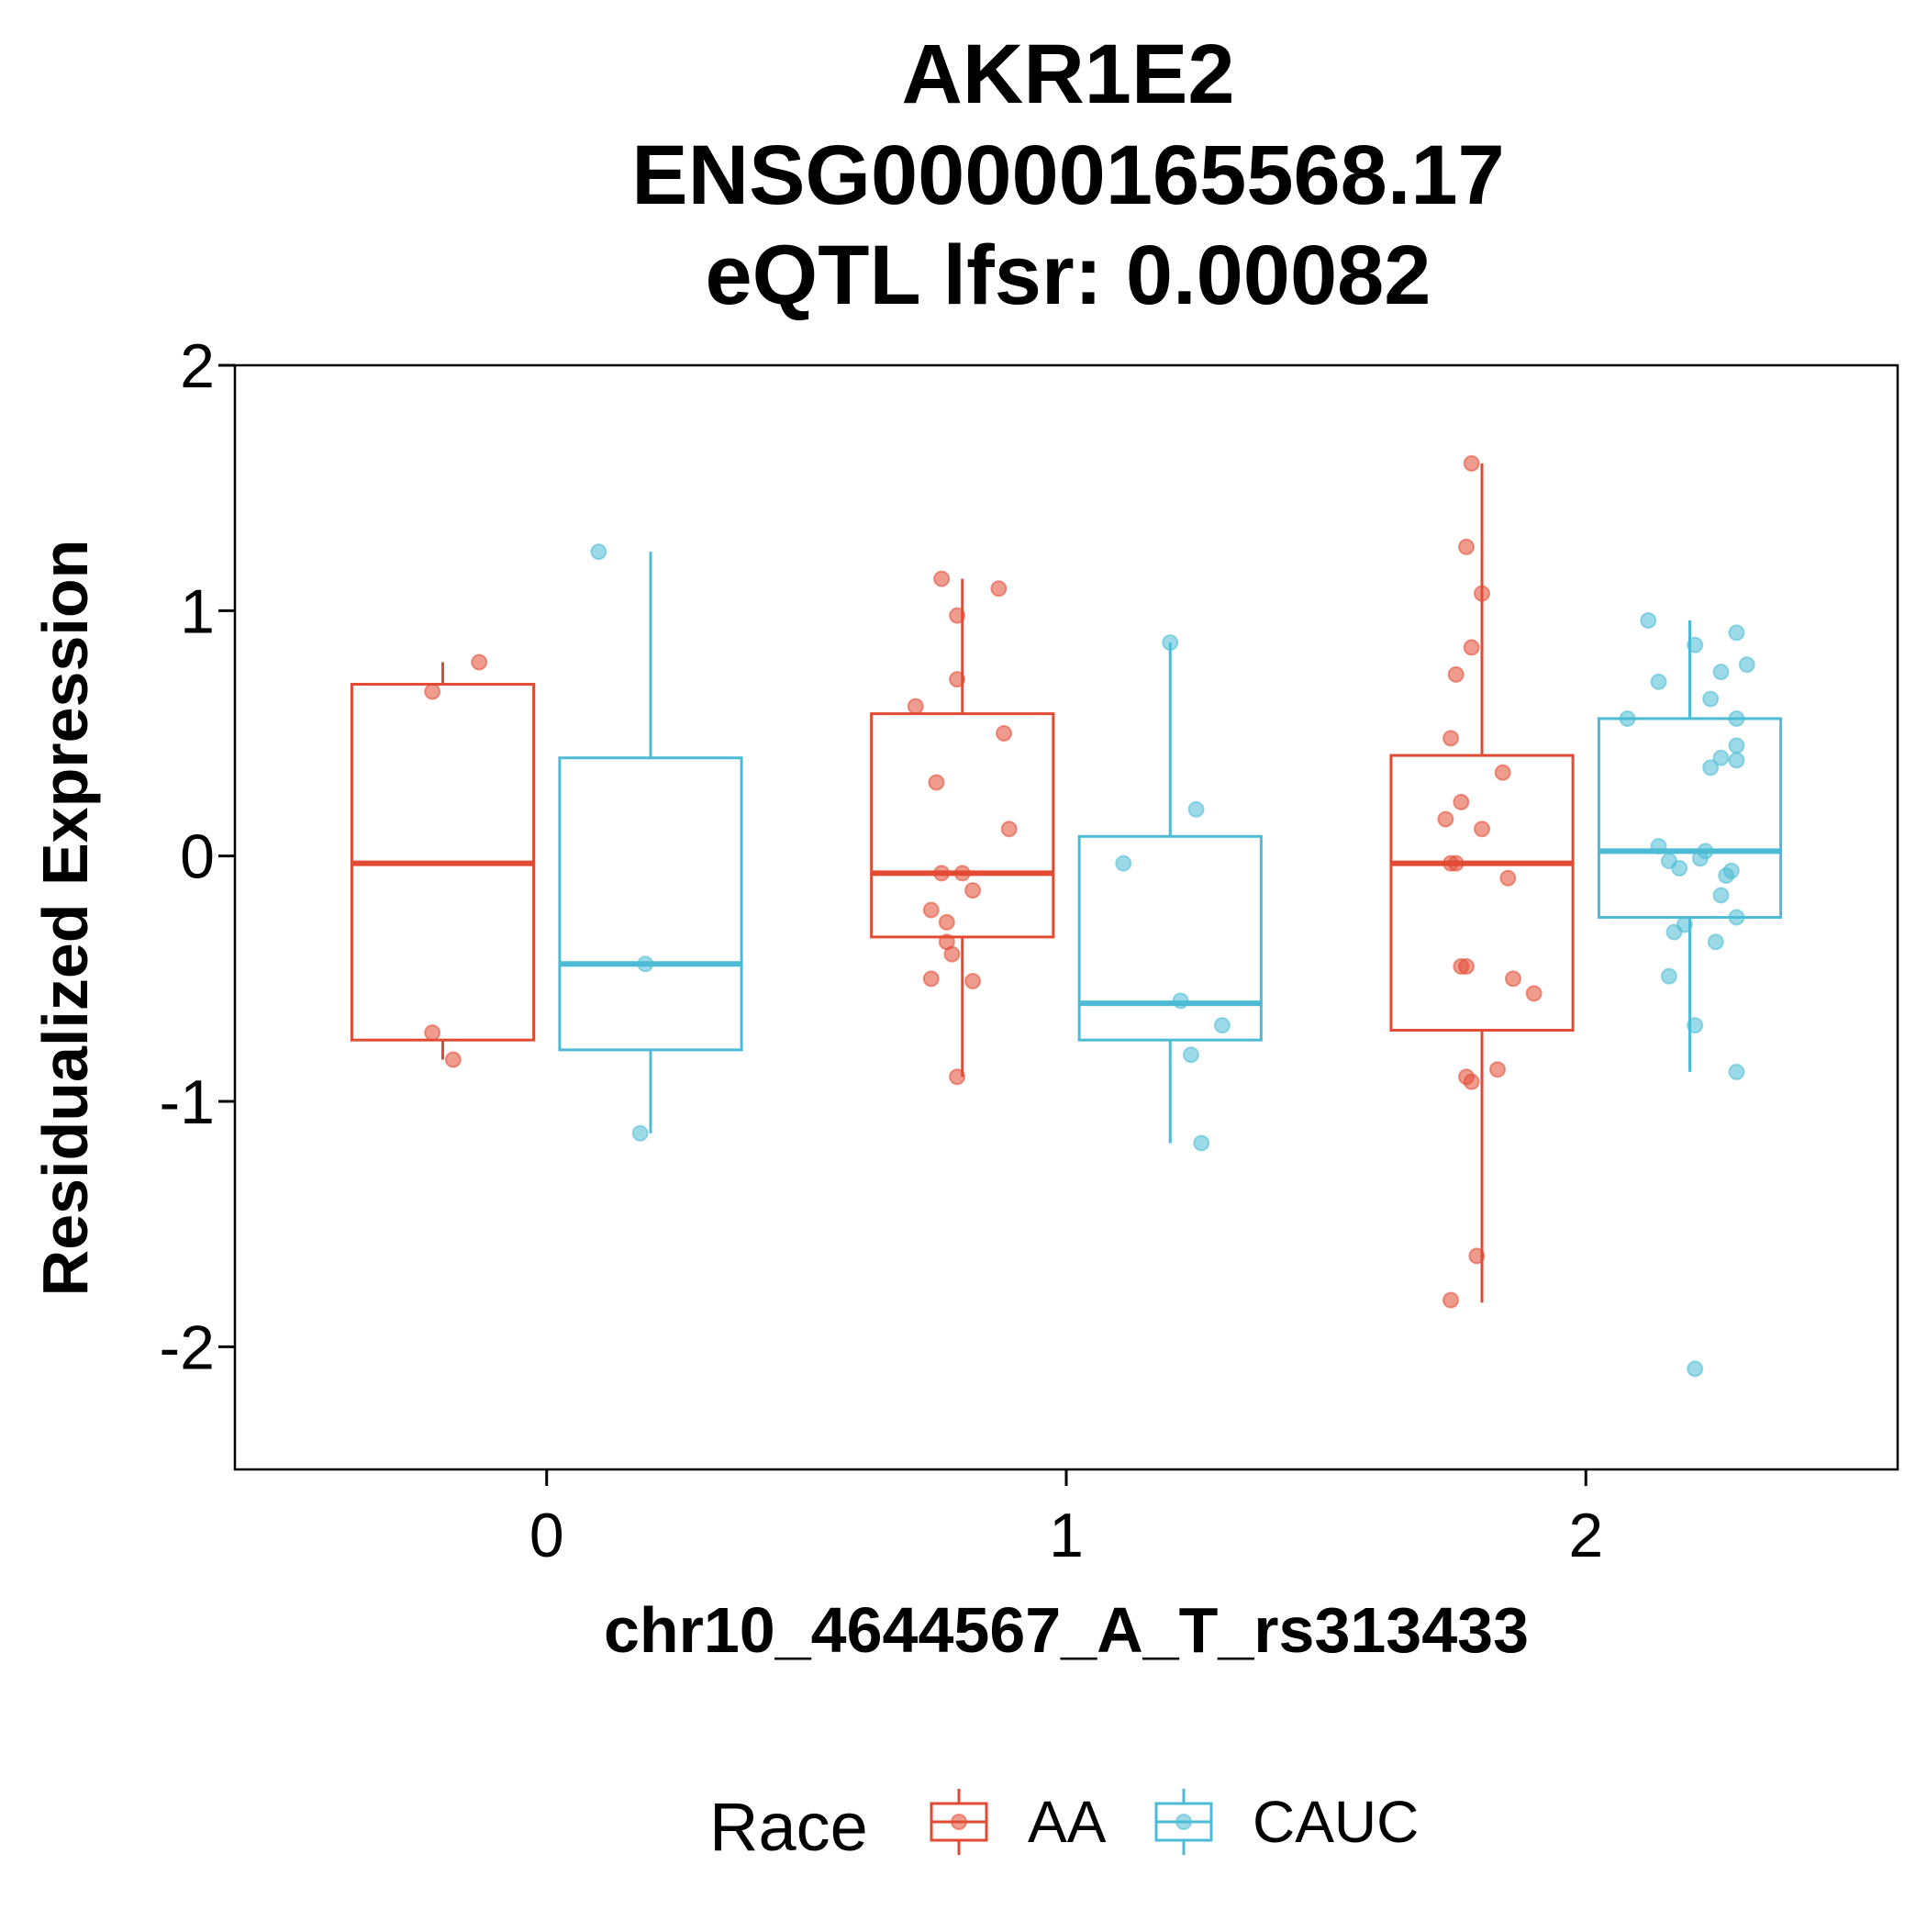 The width and height of the screenshot is (1927, 1932). I want to click on y-axis: -2 -1 0 1 2, so click(197, 856).